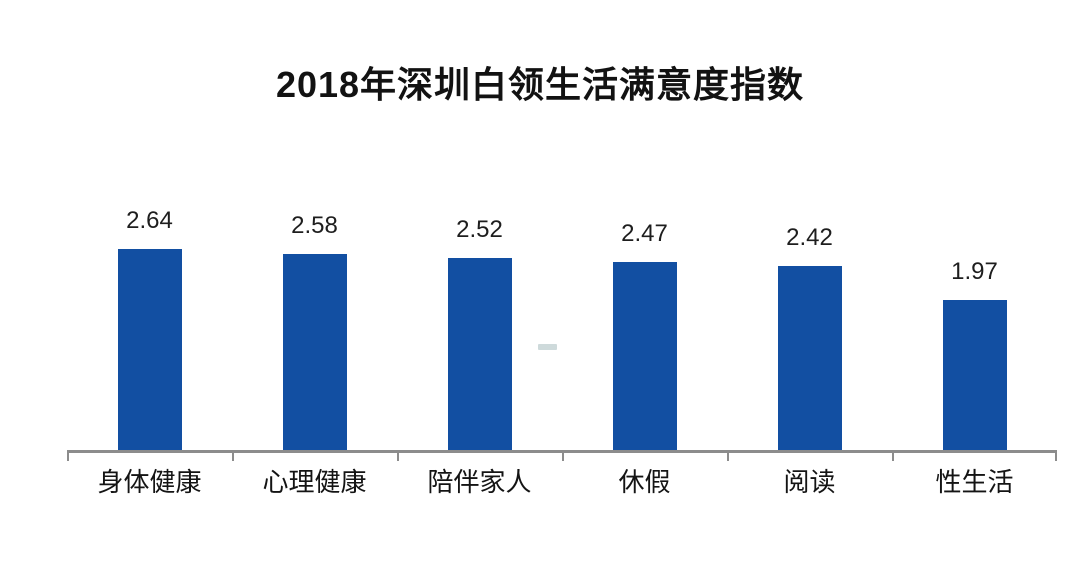 The width and height of the screenshot is (1080, 569). I want to click on bar-slot: 2.42, so click(809, 325).